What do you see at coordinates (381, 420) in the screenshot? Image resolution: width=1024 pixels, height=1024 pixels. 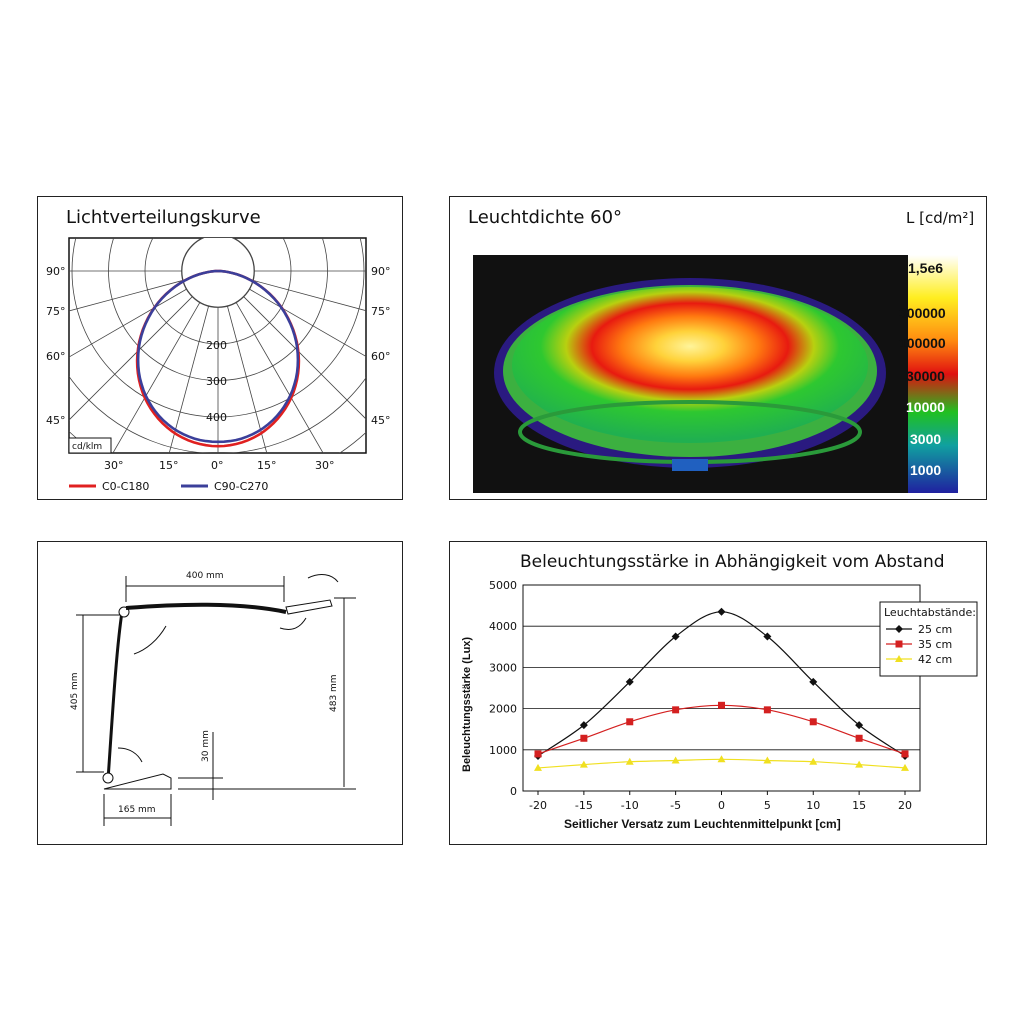 I see `angle-right-45: 45°` at bounding box center [381, 420].